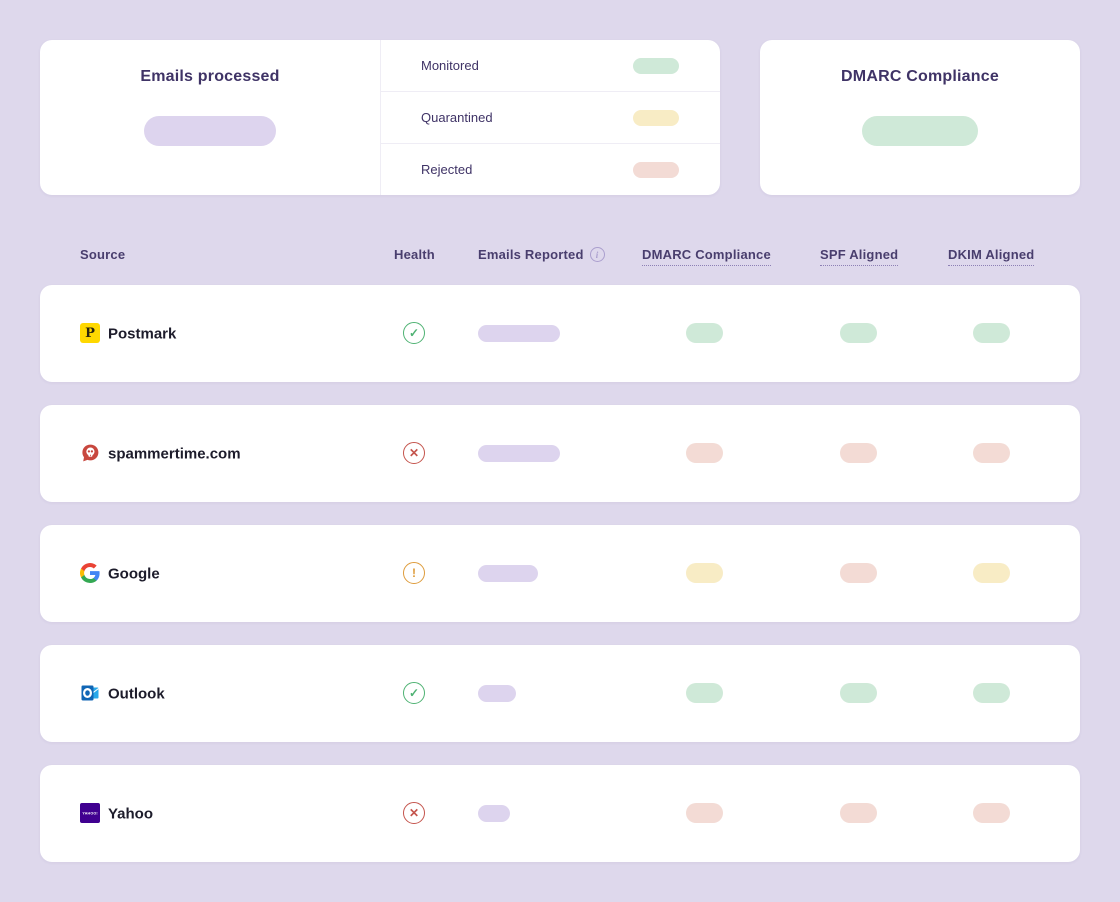  What do you see at coordinates (560, 813) in the screenshot?
I see `source-row-yahoo: YAHOO! Yahoo ✕` at bounding box center [560, 813].